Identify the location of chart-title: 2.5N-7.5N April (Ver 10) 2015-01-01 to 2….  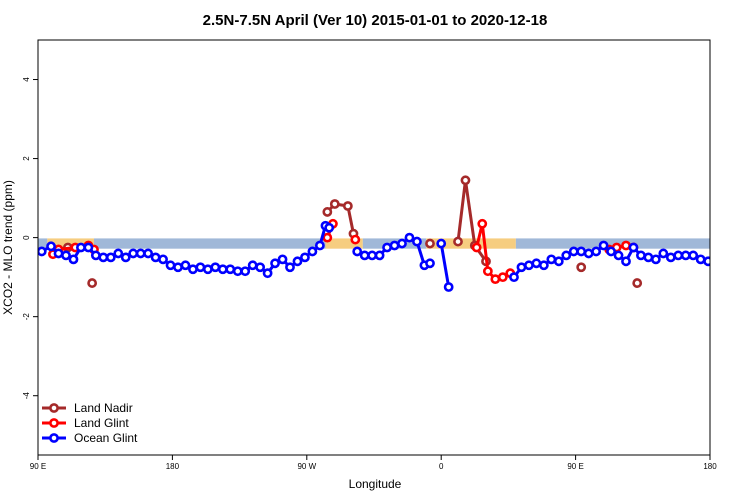
(375, 20).